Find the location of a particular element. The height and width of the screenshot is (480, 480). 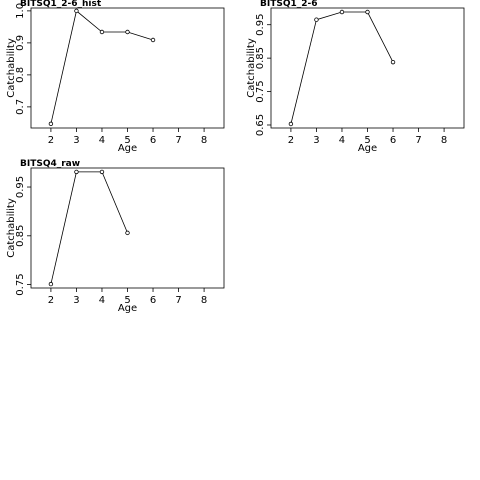

panel-title: BITSQ4_raw is located at coordinates (50, 164).